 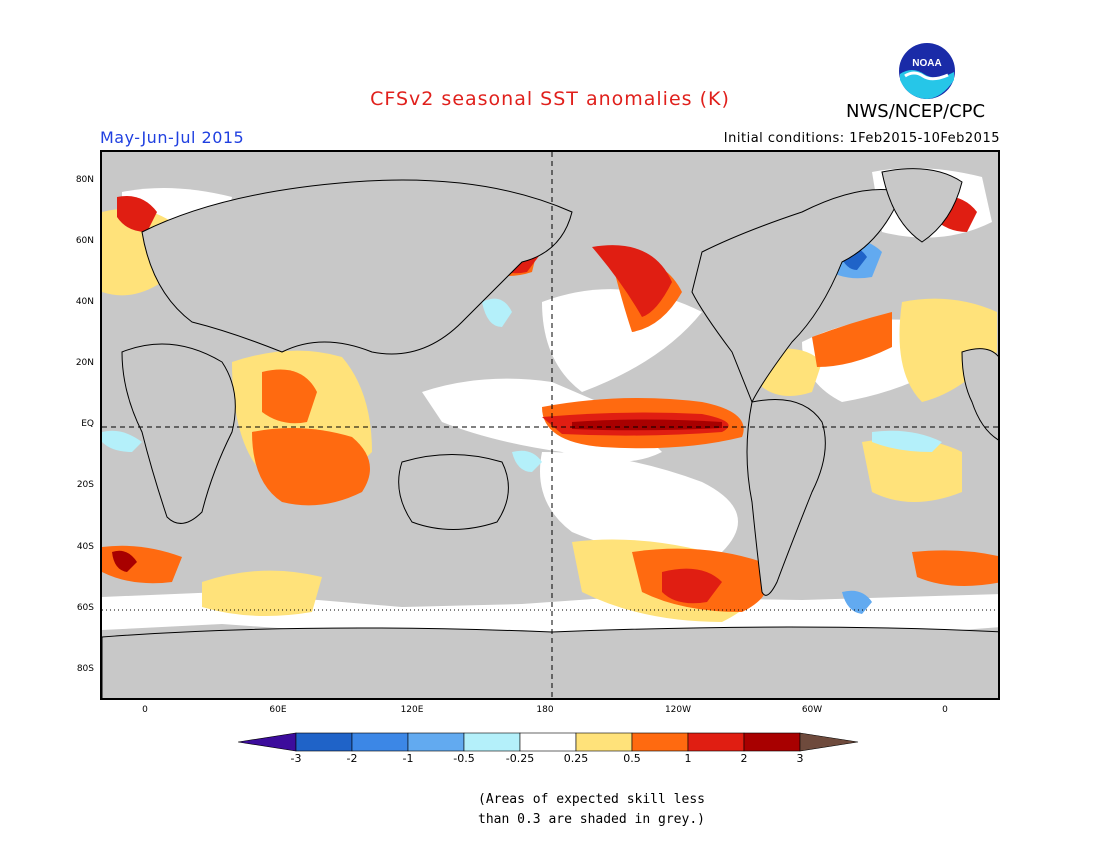 I want to click on initial-conditions: Initial conditions: 1Feb2015-10Feb2015, so click(x=861, y=138).